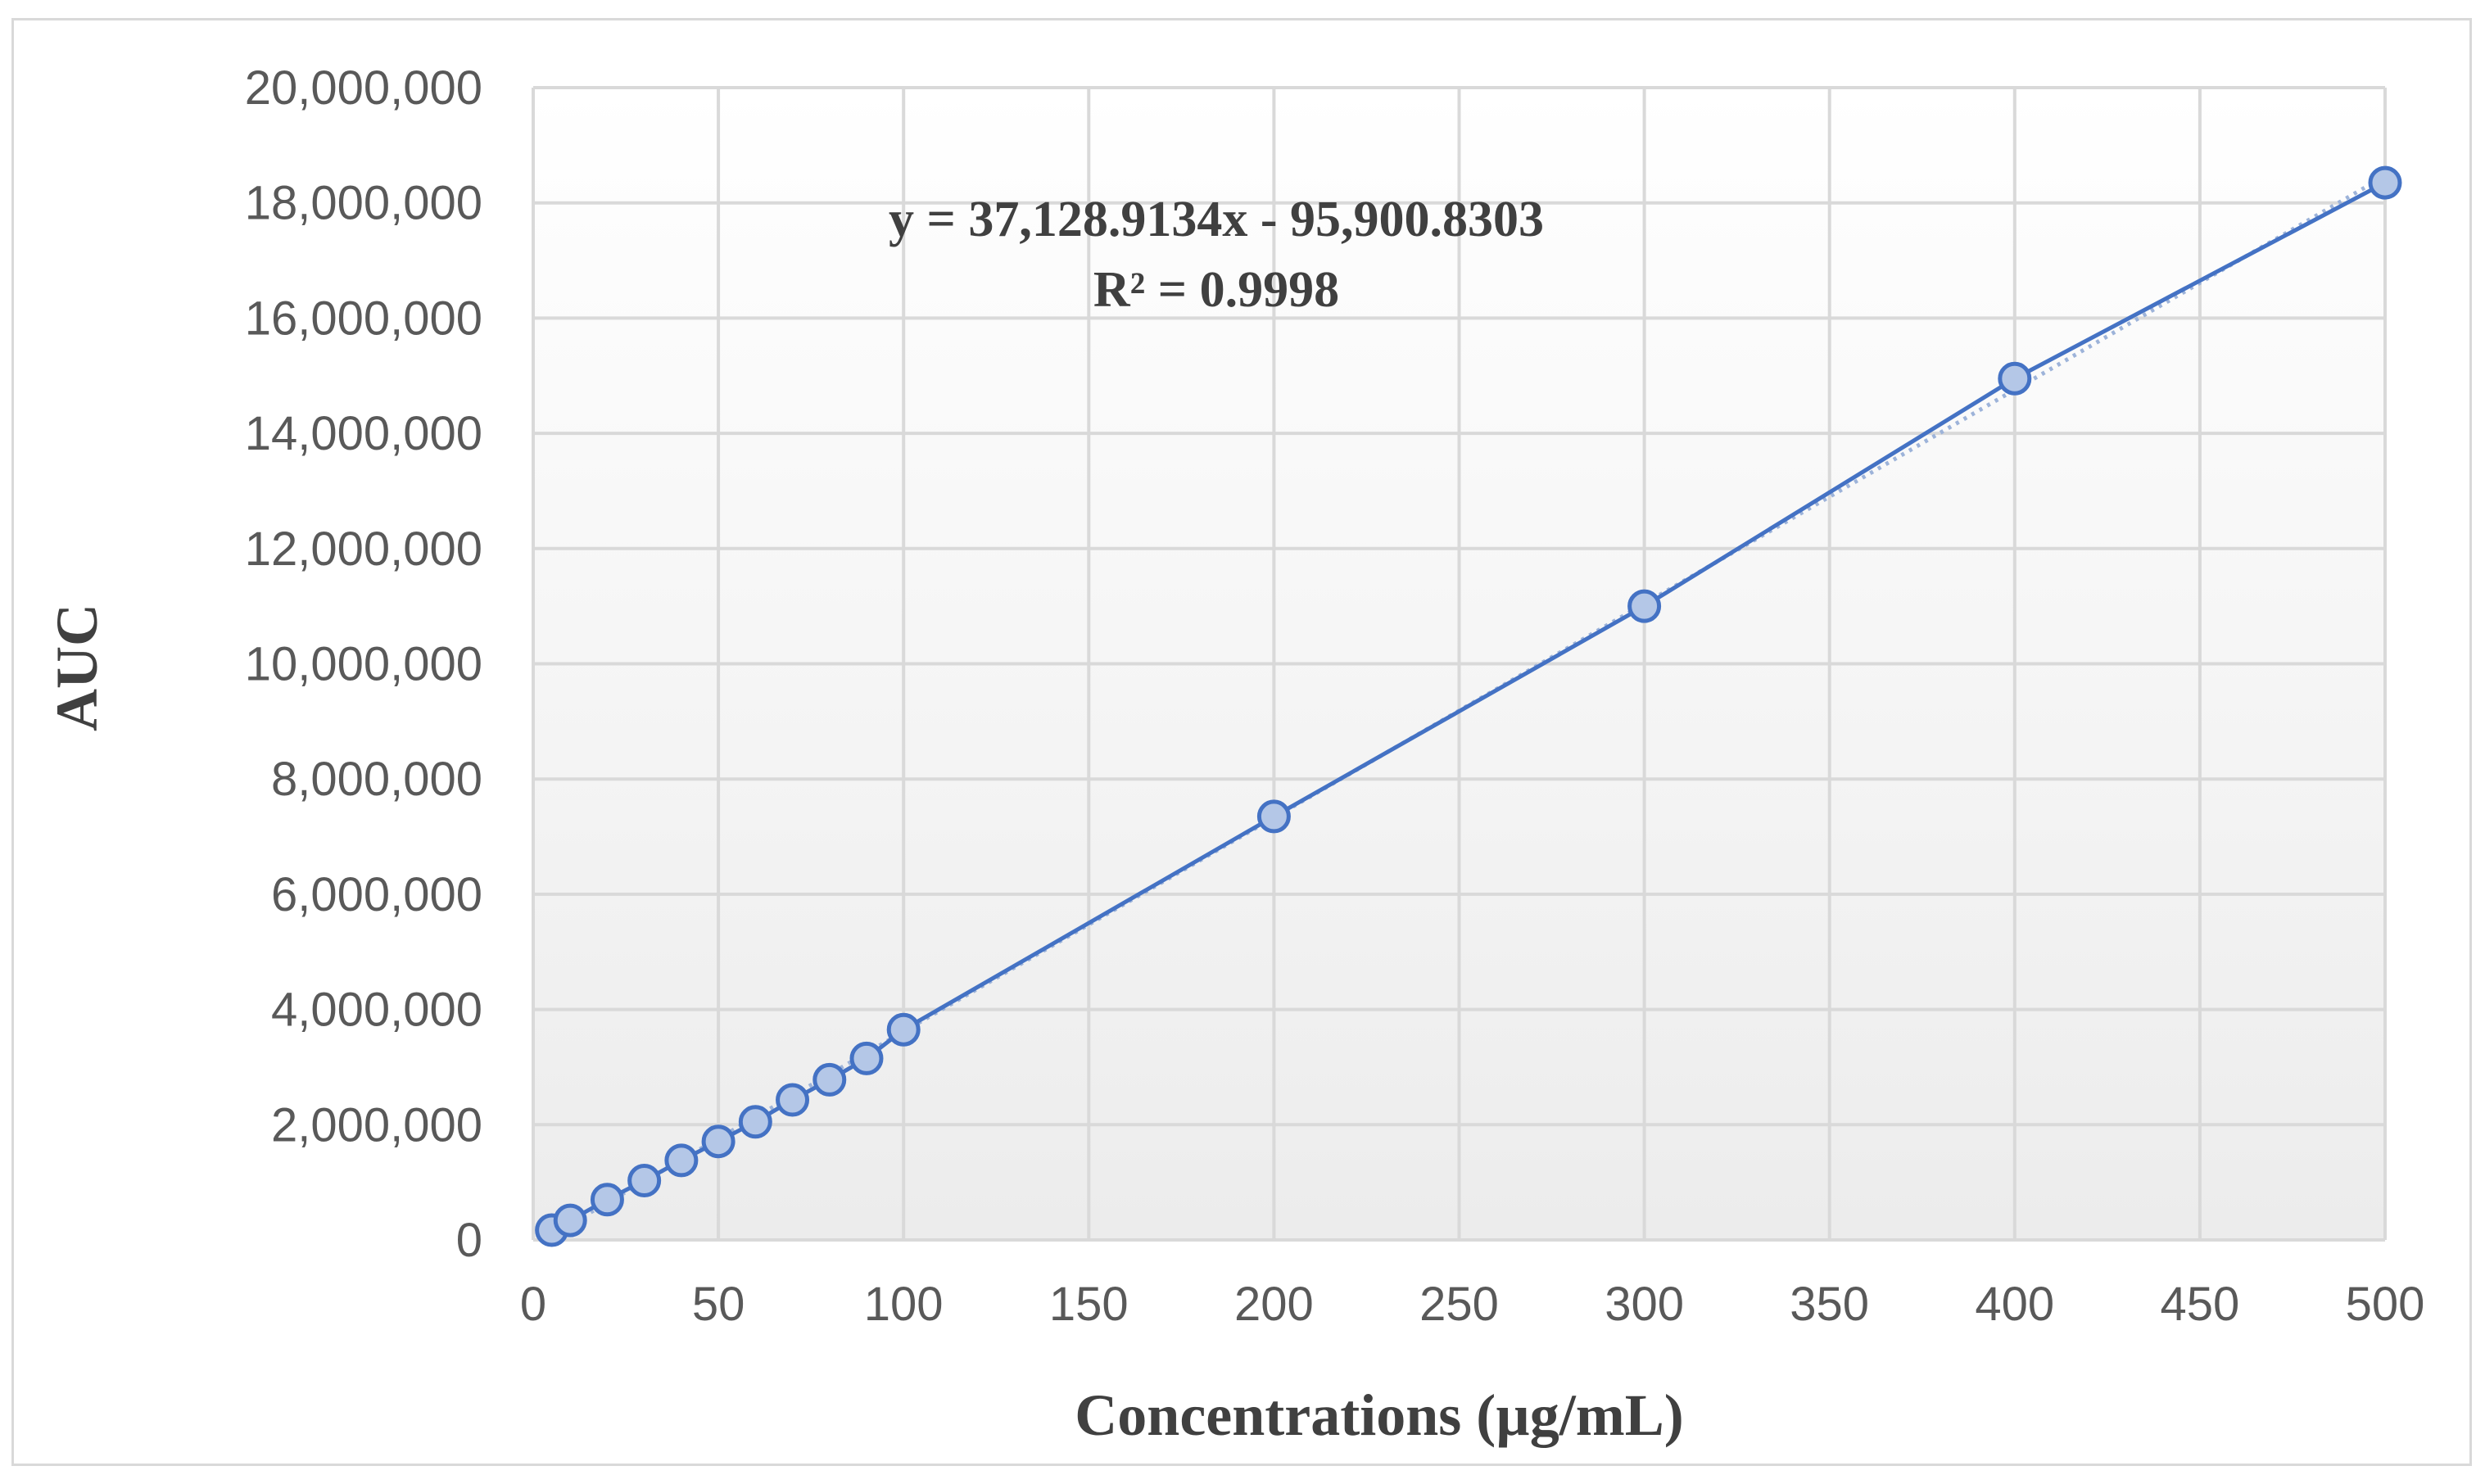 This screenshot has height=1484, width=2485. I want to click on x-tick-label: 200, so click(1274, 1304).